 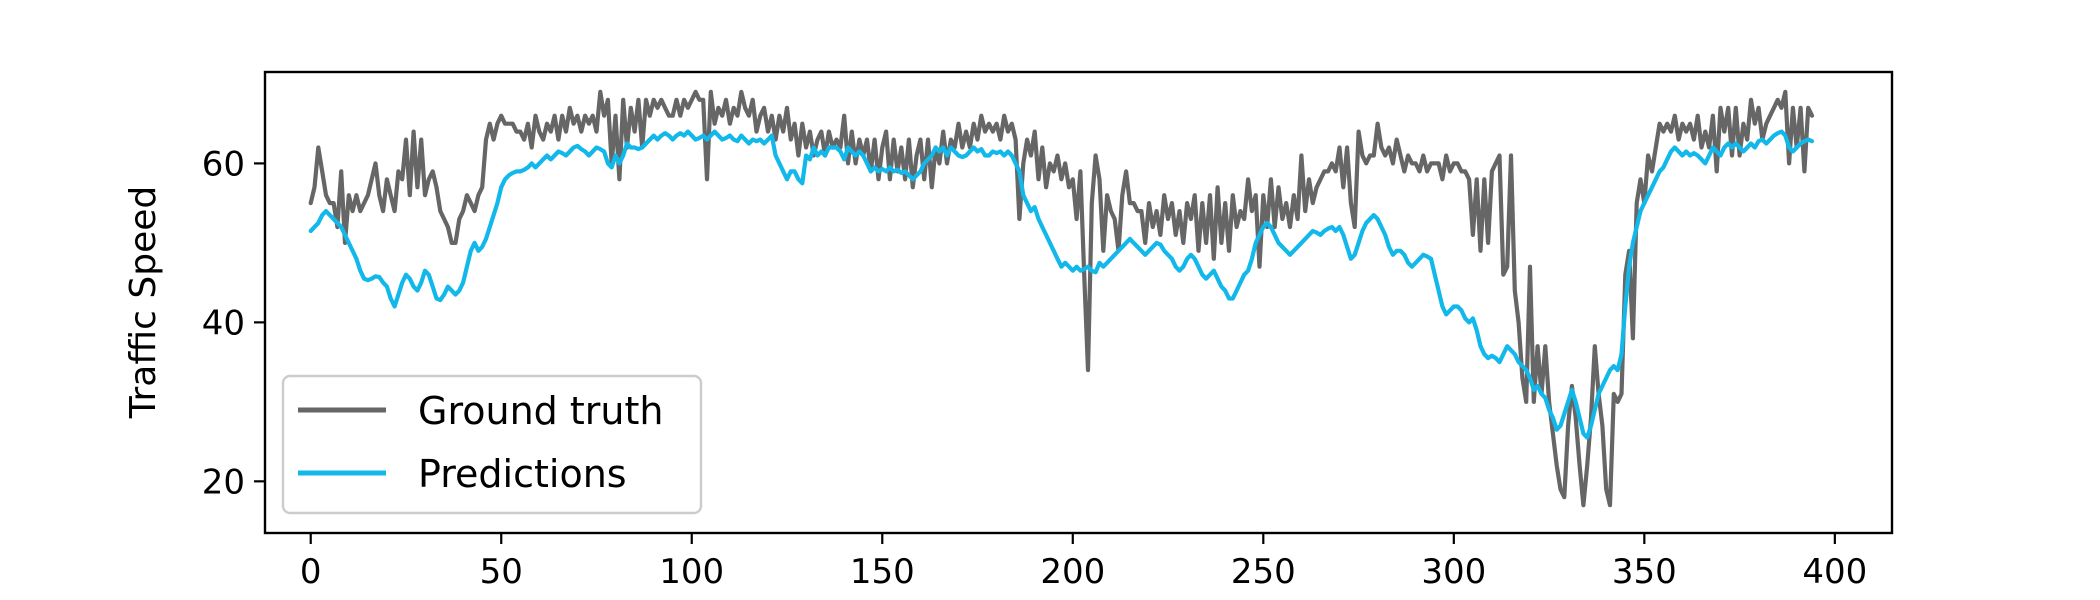 I want to click on x-tick-label: 250, so click(x=1263, y=572).